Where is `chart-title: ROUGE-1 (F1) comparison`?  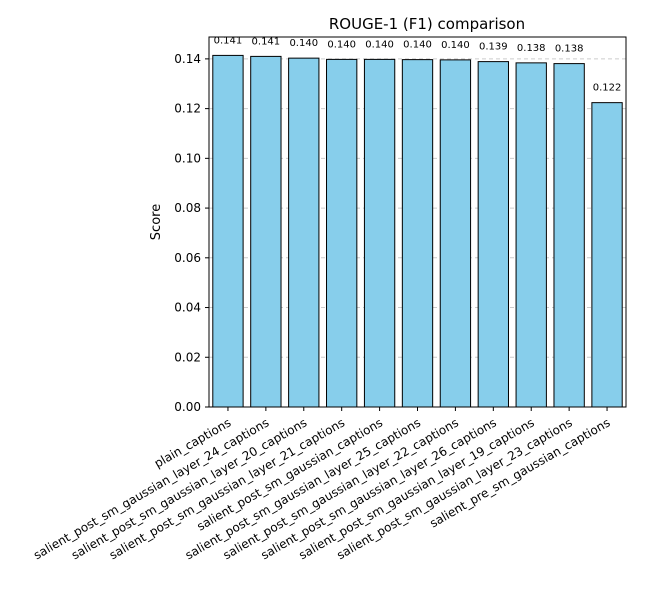
chart-title: ROUGE-1 (F1) comparison is located at coordinates (427, 24).